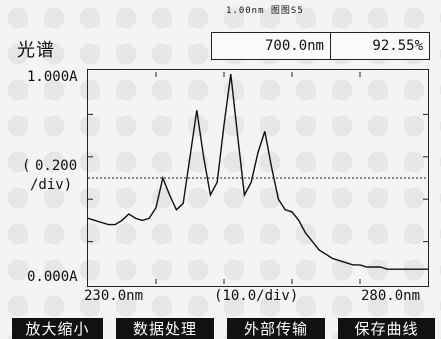  Describe the element at coordinates (256, 296) in the screenshot. I see `x-scale-label: (10.0/div)` at that location.